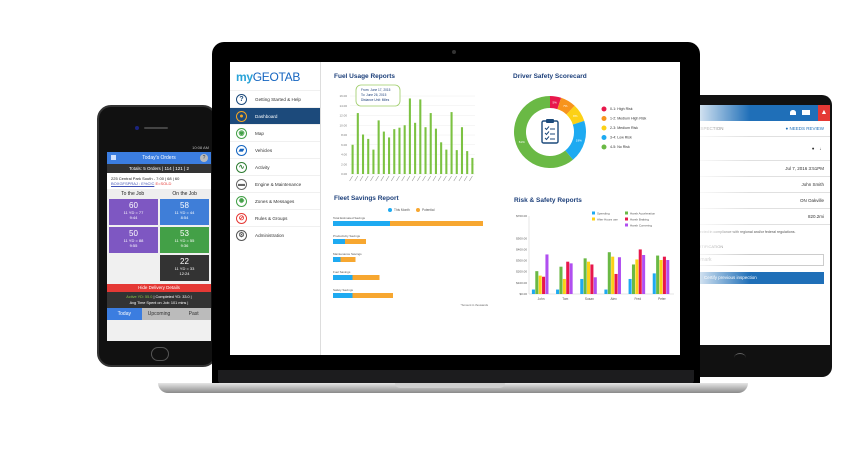  I want to click on svg-text: 8%, so click(575, 116).